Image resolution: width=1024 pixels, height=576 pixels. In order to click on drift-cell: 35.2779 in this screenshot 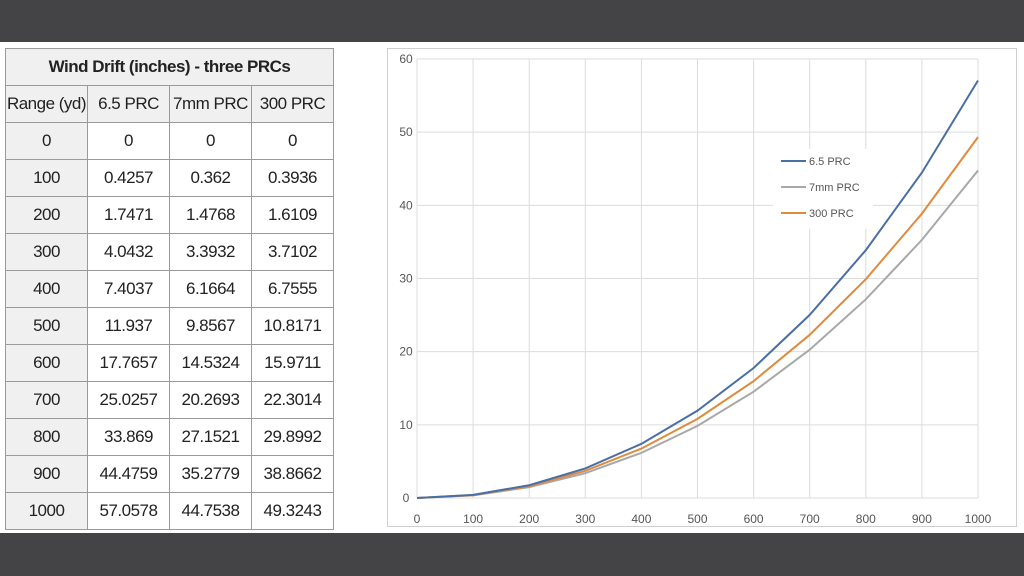, I will do `click(210, 474)`.